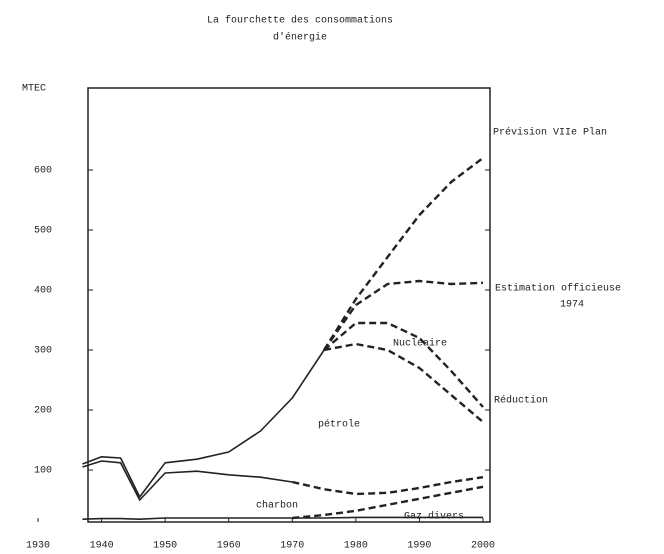 This screenshot has width=664, height=554. What do you see at coordinates (43, 411) in the screenshot?
I see `y-tick-label: 200` at bounding box center [43, 411].